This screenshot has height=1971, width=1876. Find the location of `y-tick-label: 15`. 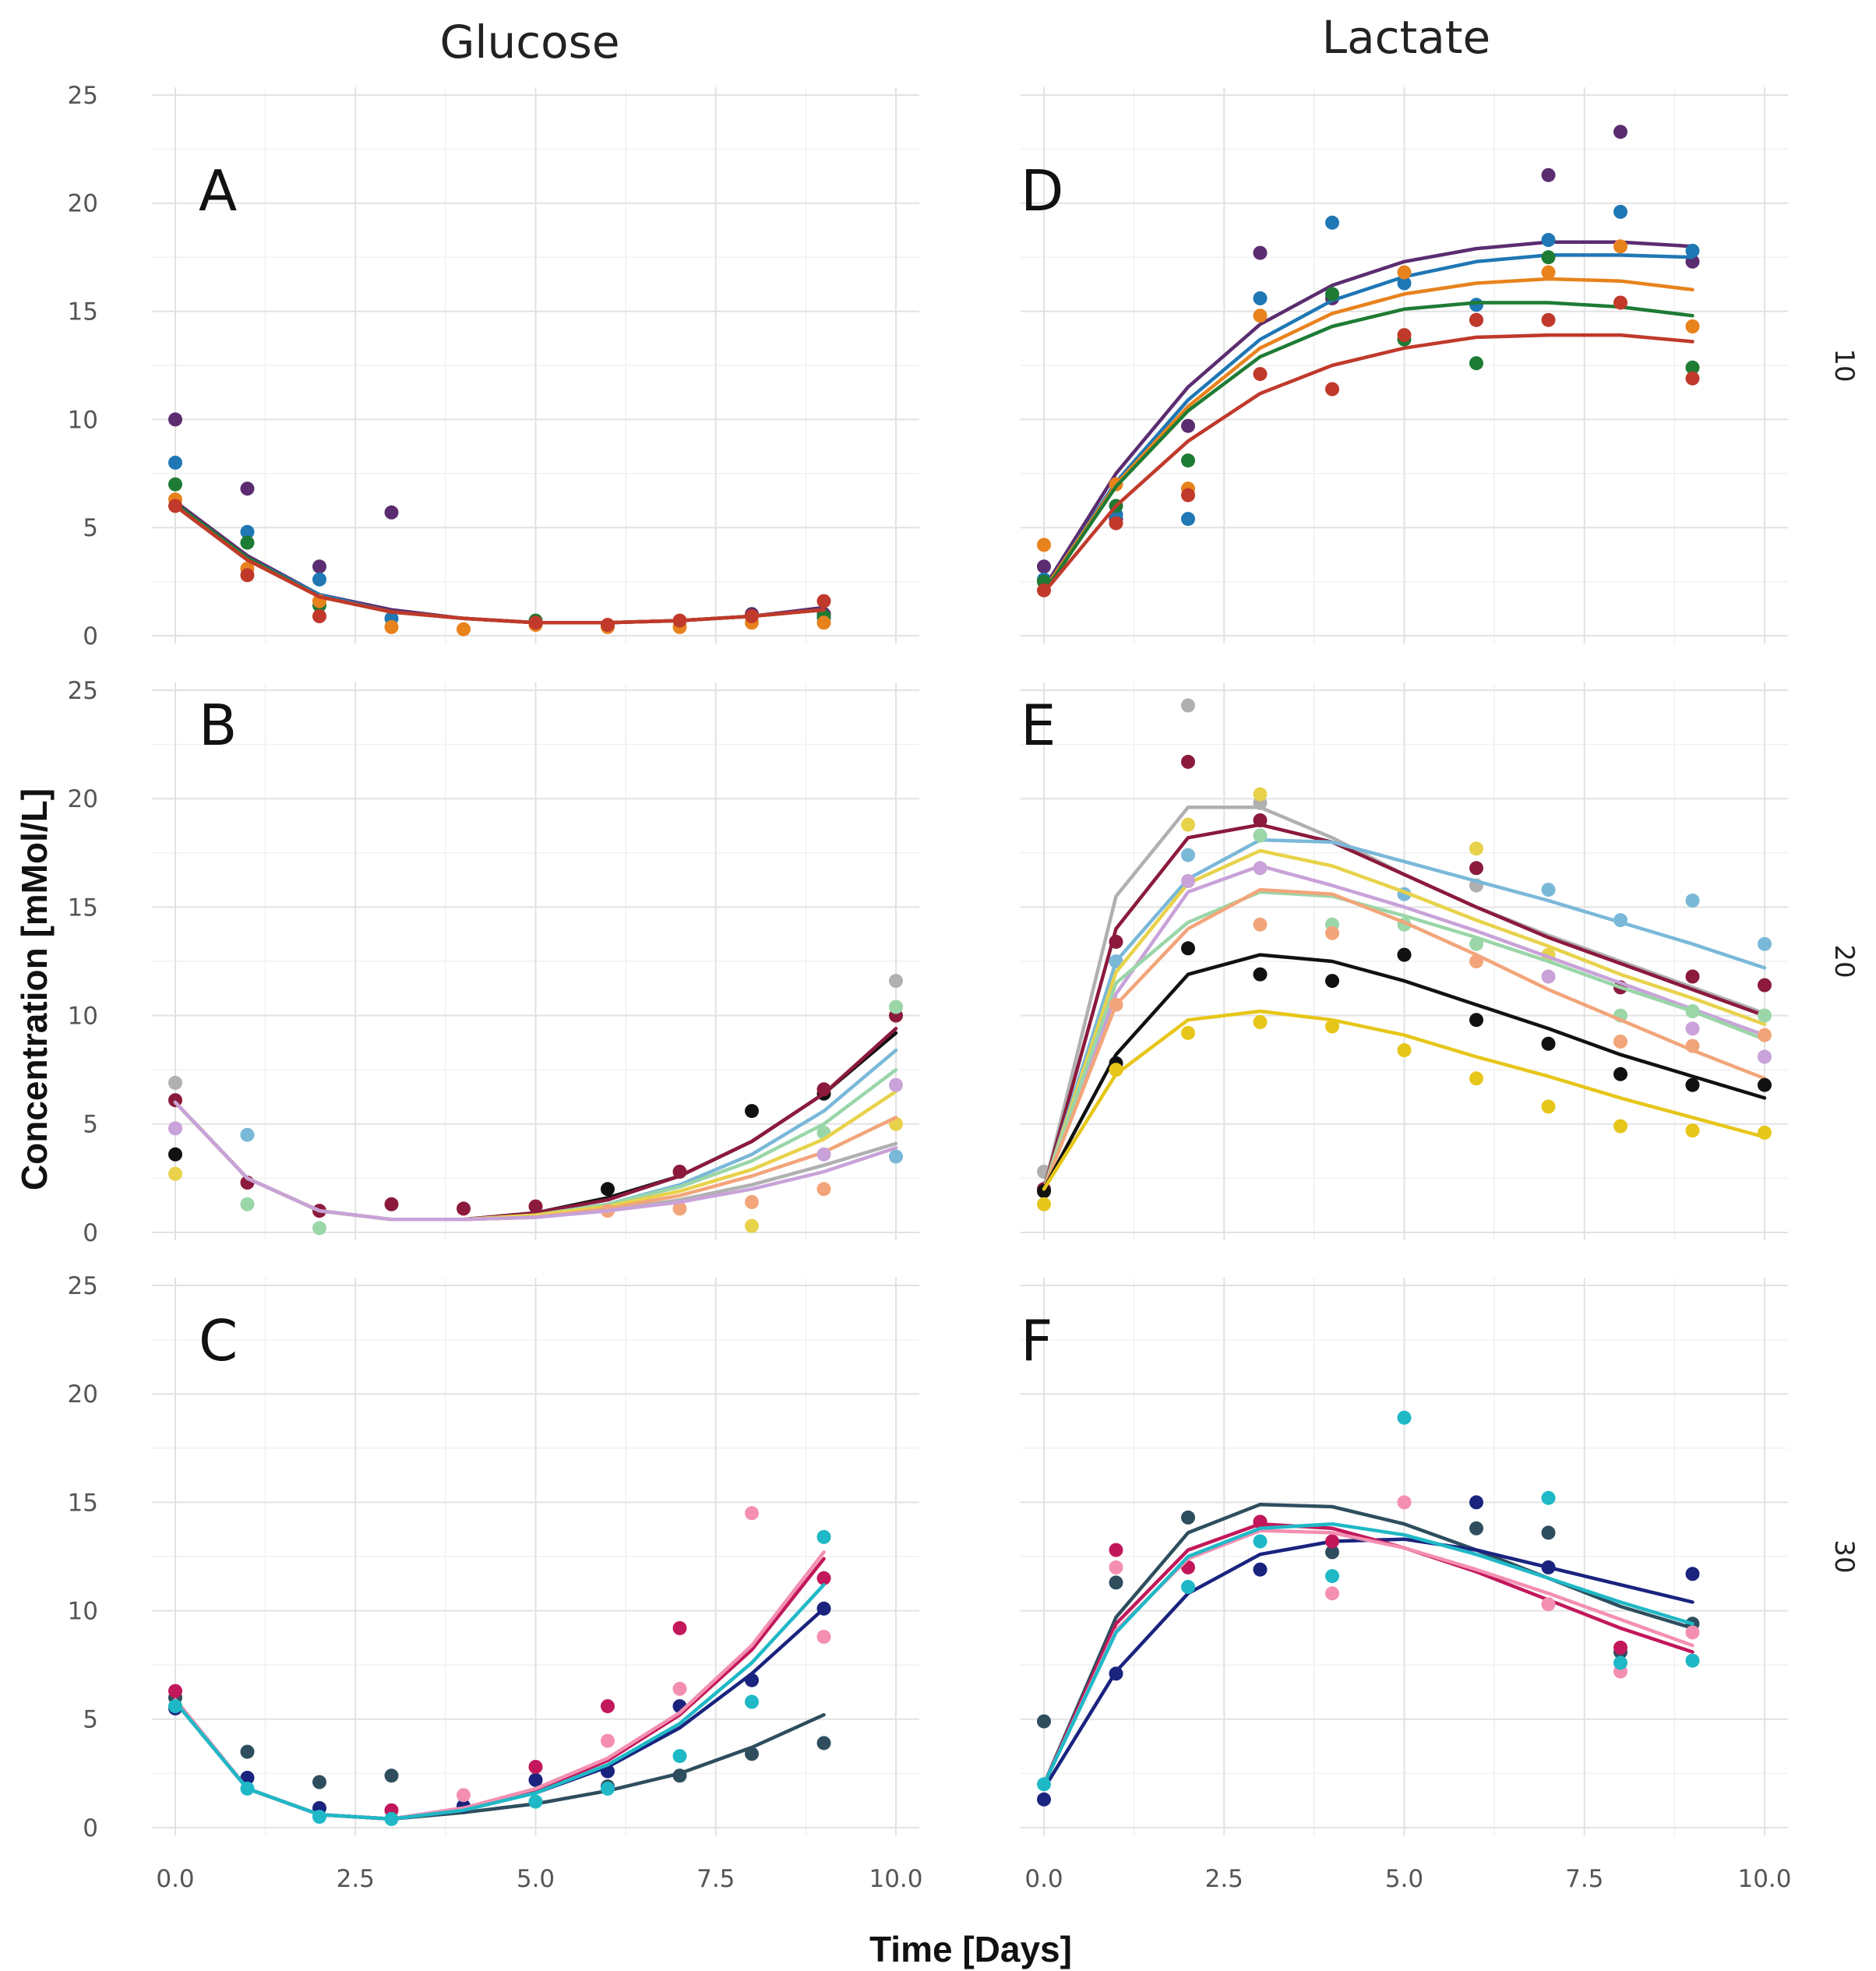

y-tick-label: 15 is located at coordinates (83, 908).